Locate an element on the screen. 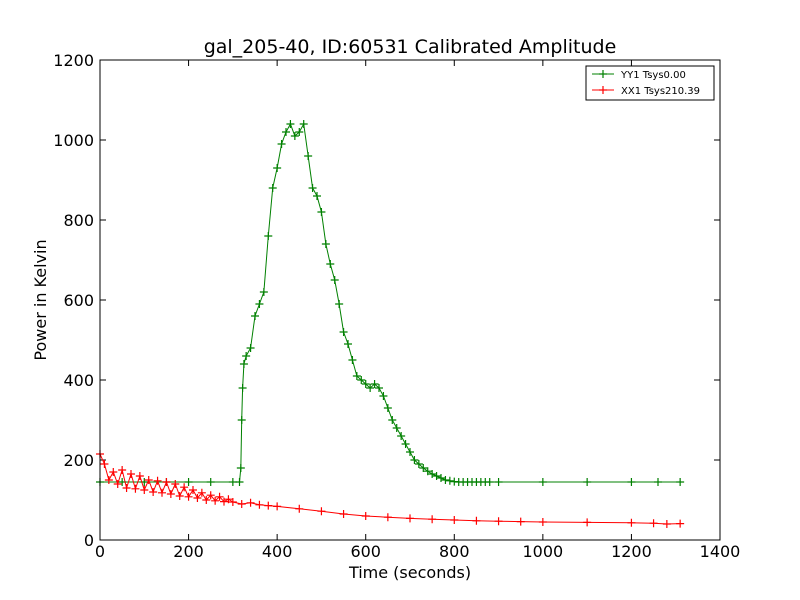 This screenshot has width=800, height=600. x-tick-label: 200 is located at coordinates (188, 551).